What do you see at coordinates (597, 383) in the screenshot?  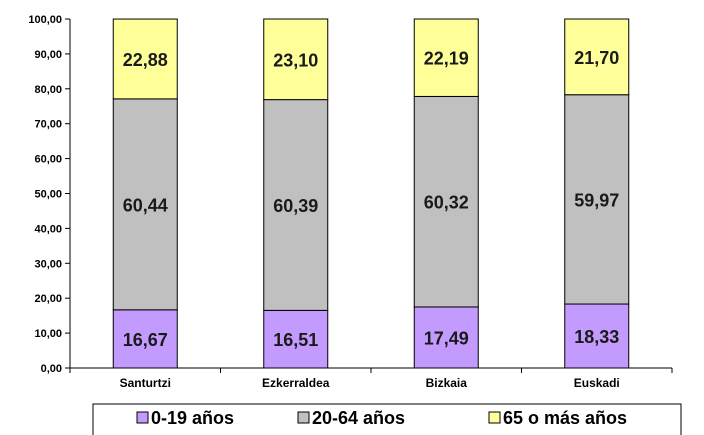 I see `x-tick-label: Euskadi` at bounding box center [597, 383].